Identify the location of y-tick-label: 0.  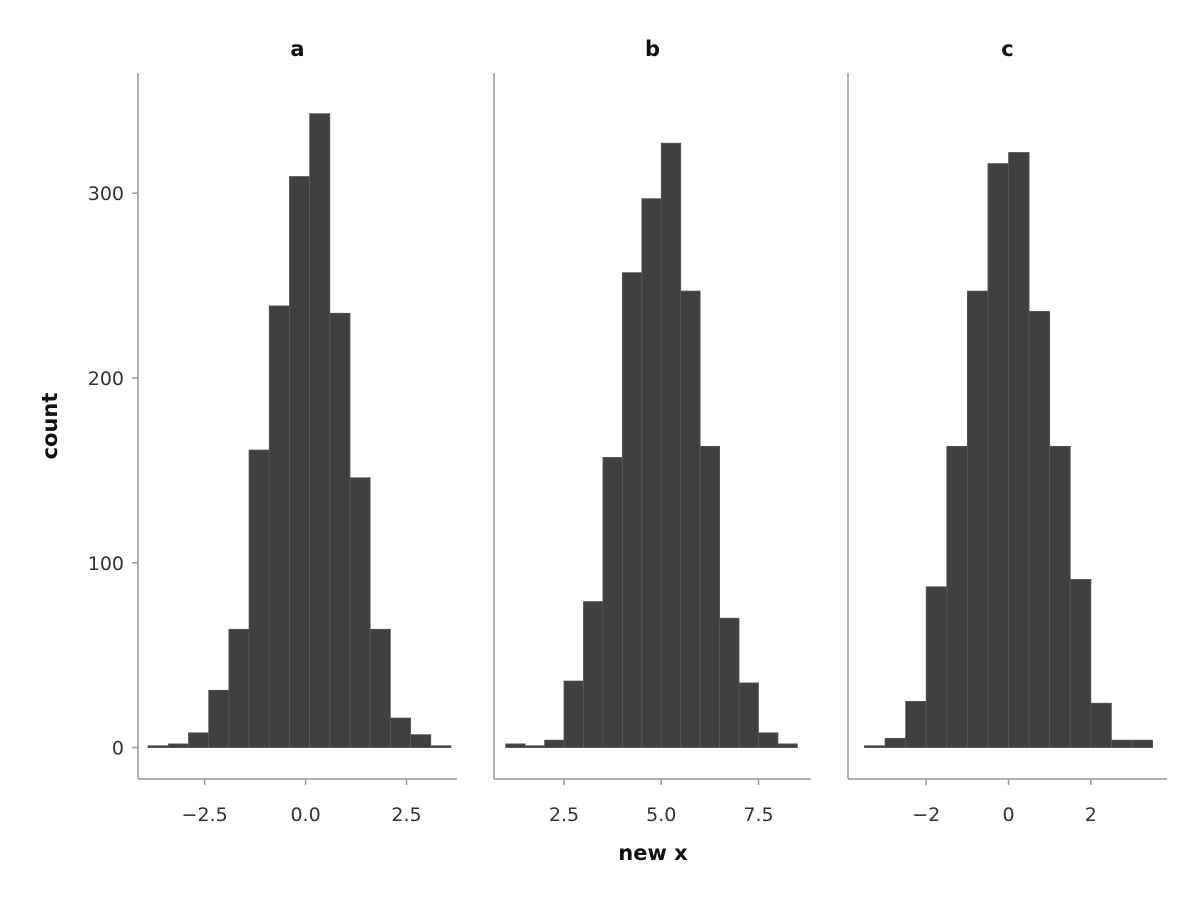
(118, 749).